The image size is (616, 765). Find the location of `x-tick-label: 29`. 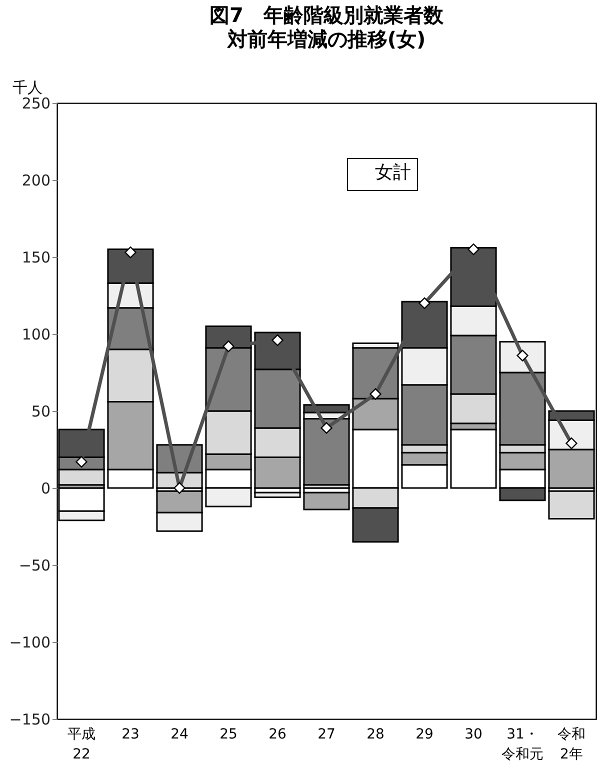

x-tick-label: 29 is located at coordinates (425, 734).